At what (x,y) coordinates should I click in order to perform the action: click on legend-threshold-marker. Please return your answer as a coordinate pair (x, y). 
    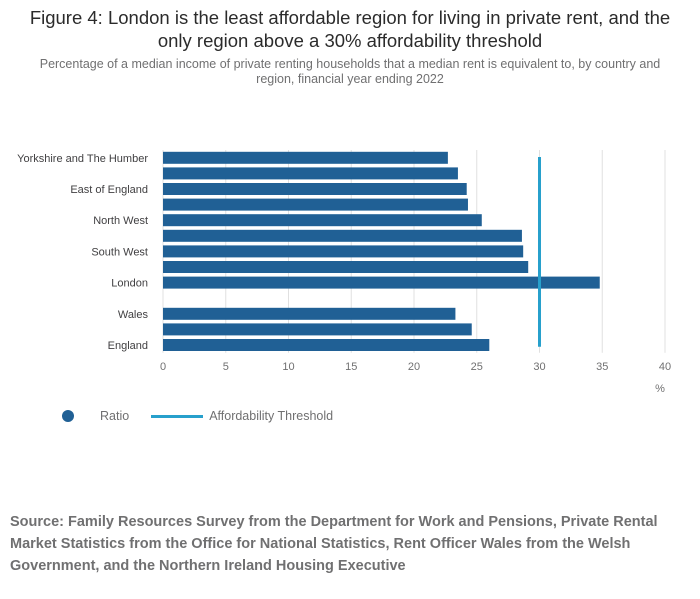
    Looking at the image, I should click on (177, 416).